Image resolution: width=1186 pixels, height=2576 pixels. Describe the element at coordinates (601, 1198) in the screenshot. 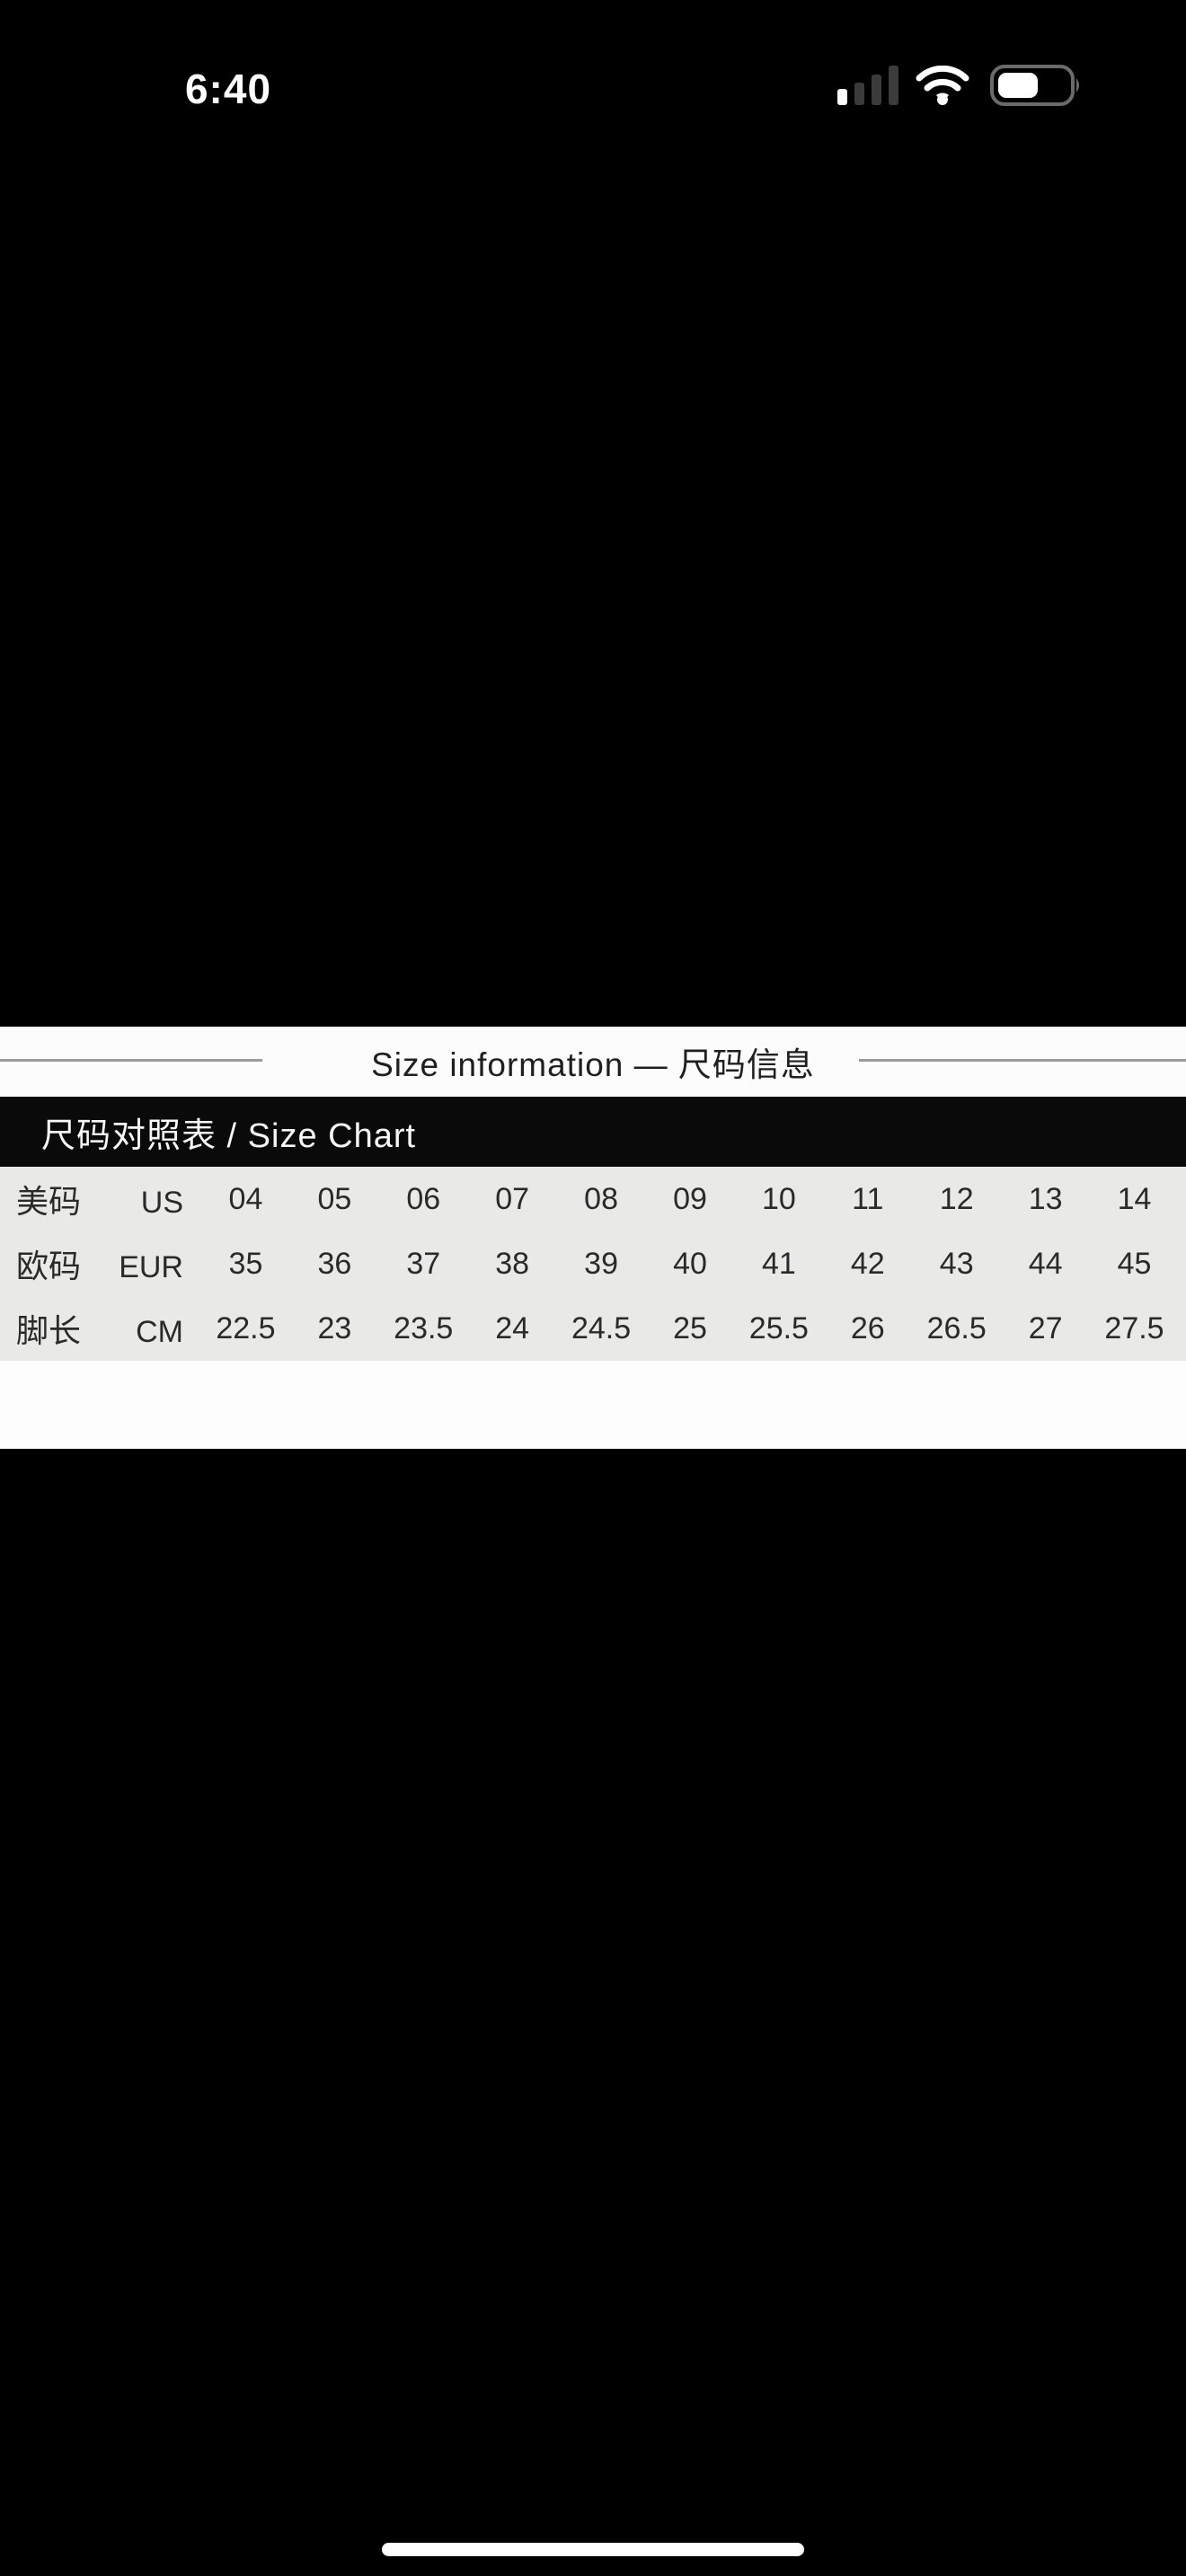

I see `size-cell: 08` at that location.